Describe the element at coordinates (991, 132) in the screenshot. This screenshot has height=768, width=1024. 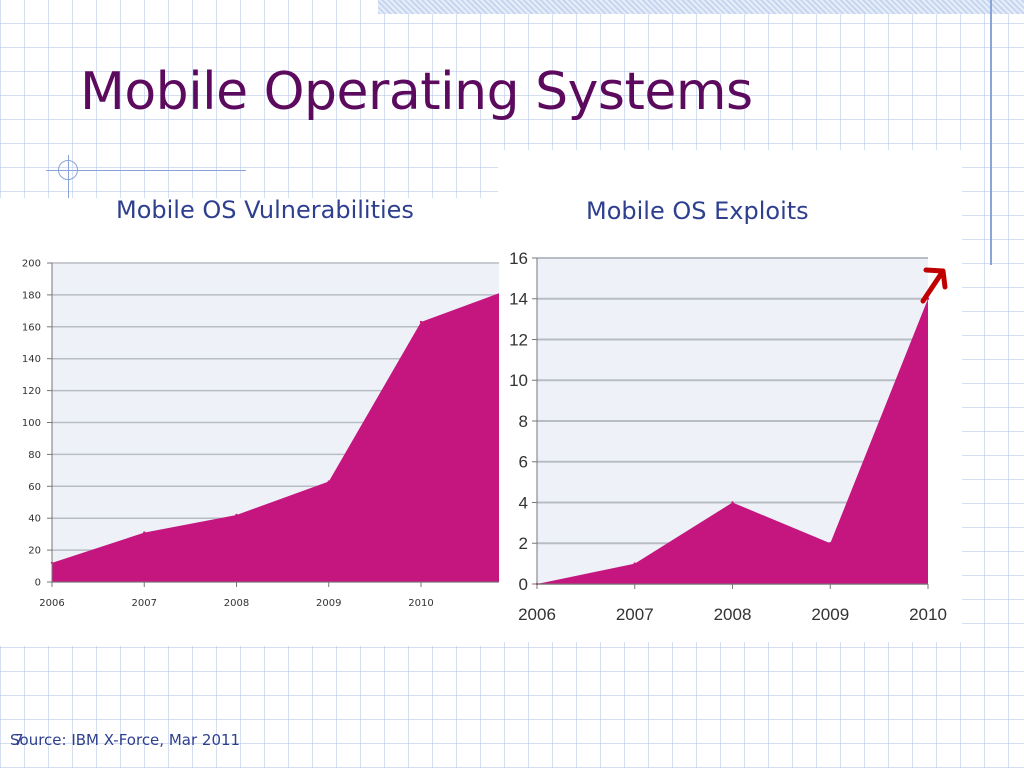
I see `vertical-decorative-rule` at that location.